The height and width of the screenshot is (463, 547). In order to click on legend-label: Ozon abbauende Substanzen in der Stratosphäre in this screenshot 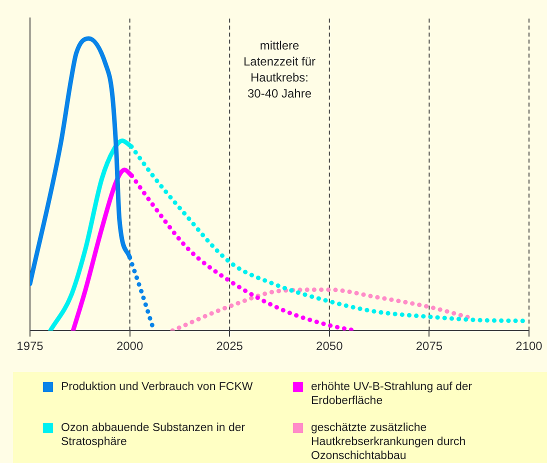, I will do `click(153, 435)`.